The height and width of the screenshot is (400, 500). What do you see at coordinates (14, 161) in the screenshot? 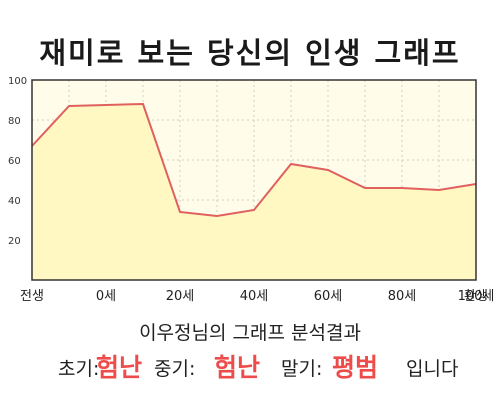
I see `y-tick-label: 60` at bounding box center [14, 161].